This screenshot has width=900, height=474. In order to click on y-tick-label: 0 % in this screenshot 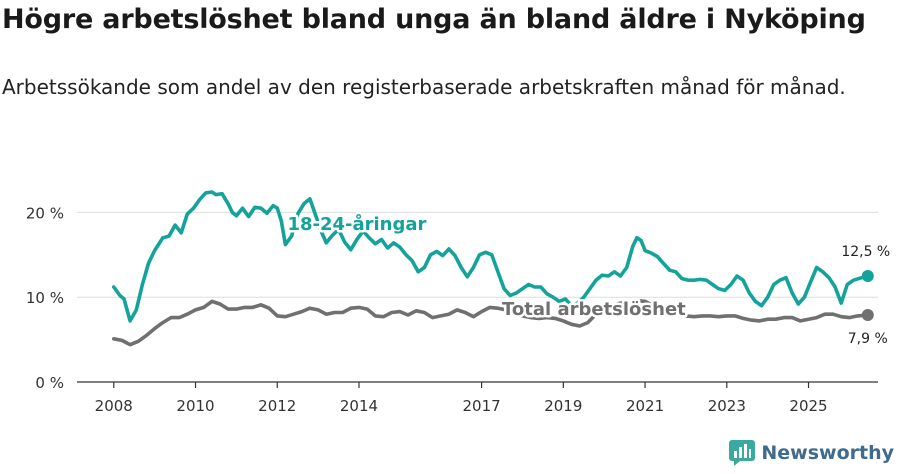, I will do `click(49, 383)`.